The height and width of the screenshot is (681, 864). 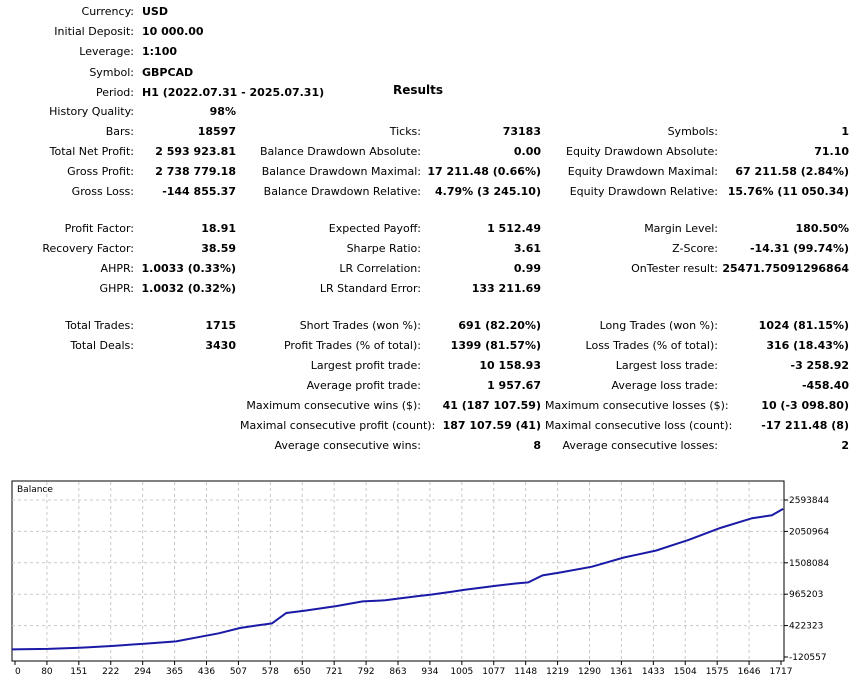 I want to click on z-score-value: -14.31 (99.74%), so click(x=799, y=248).